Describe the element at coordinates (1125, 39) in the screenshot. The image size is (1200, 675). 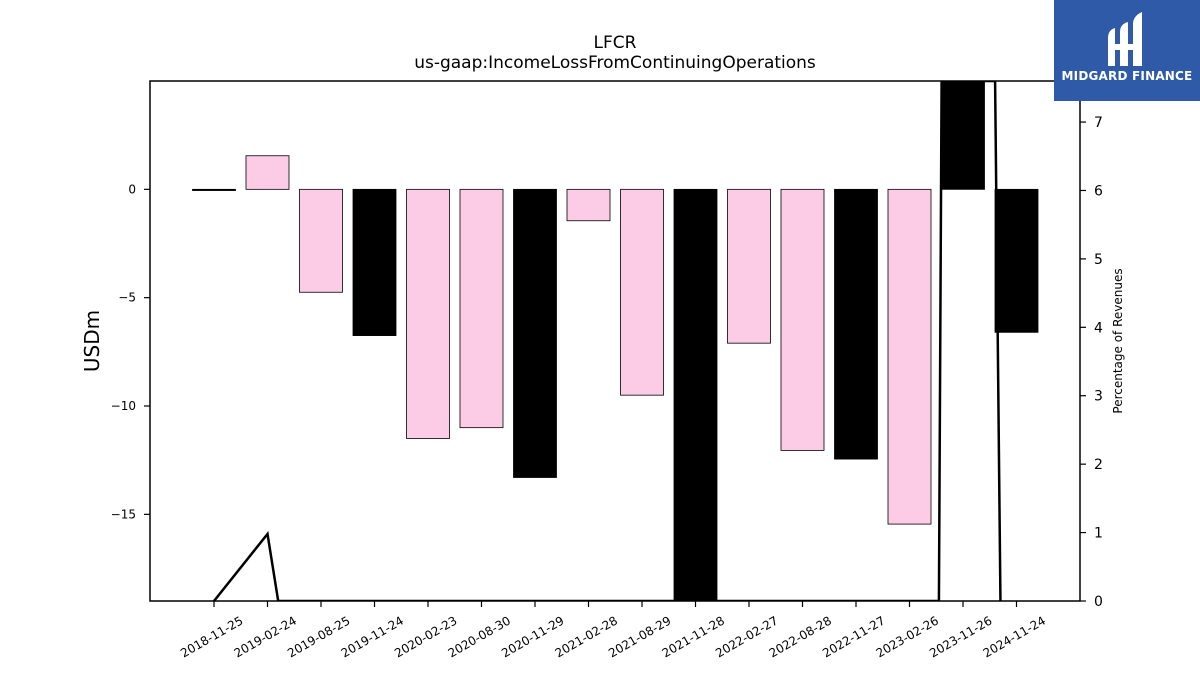
I see `logo-mark-icon` at that location.